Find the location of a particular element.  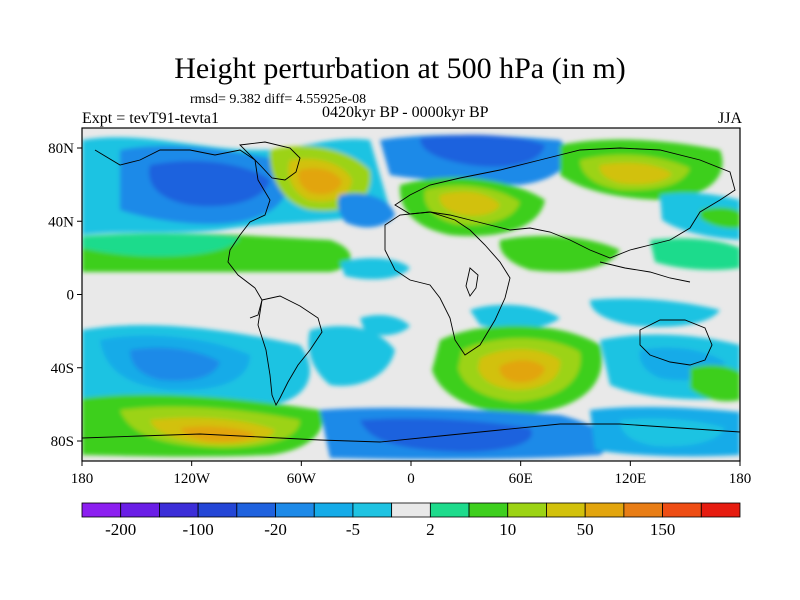

lon-tick-label: 60W is located at coordinates (302, 479).